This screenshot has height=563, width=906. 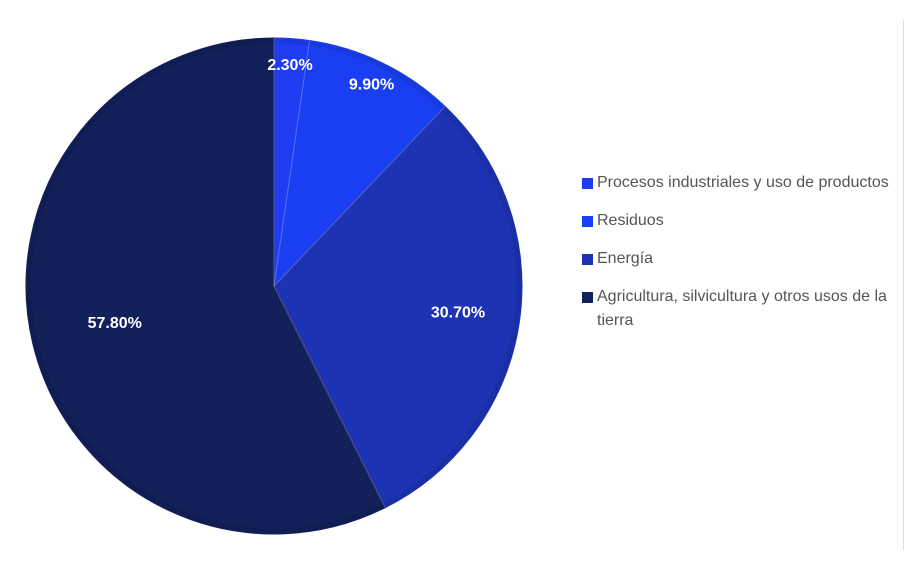 I want to click on legend-label-residuos: Residuos, so click(x=630, y=220).